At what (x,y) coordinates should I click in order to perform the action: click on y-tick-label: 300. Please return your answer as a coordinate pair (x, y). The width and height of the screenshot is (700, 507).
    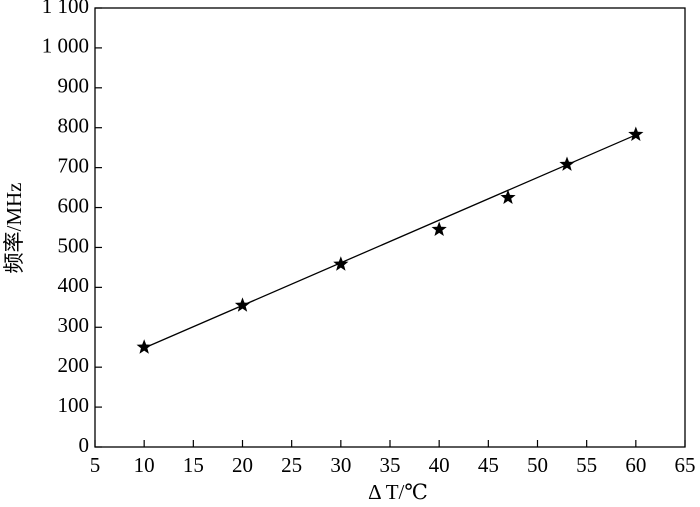
    Looking at the image, I should click on (74, 325).